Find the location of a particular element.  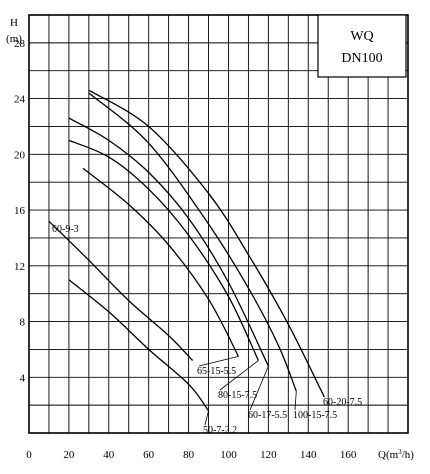

y-tick-label: 12 is located at coordinates (19, 267).